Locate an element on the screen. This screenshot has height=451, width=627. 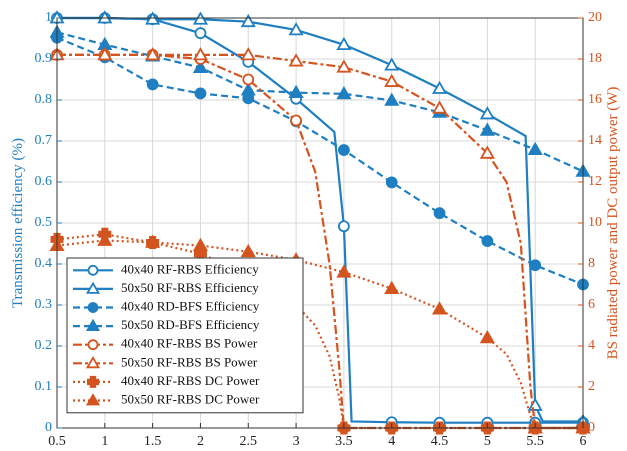
legend-label: 50x50 RF-RBS DC Power is located at coordinates (190, 398).